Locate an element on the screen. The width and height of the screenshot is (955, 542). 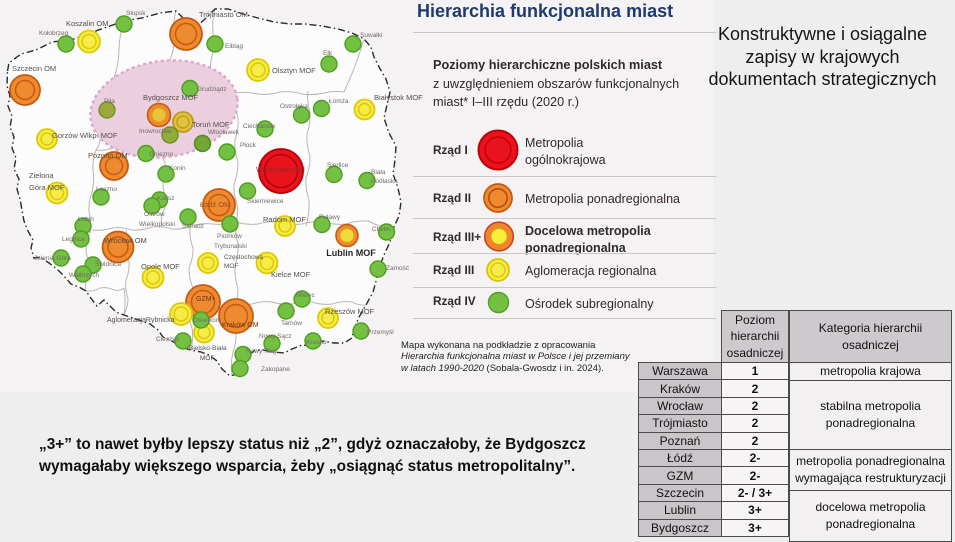
svg-text: Ostrów is located at coordinates (154, 214).